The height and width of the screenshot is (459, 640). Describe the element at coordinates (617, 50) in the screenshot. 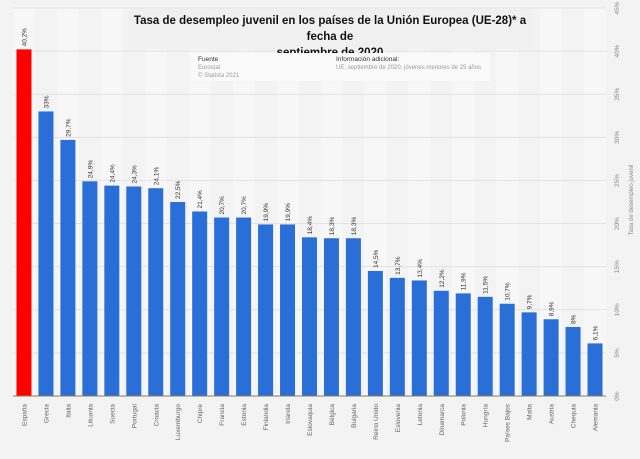

I see `y-tick-label: 40%` at that location.